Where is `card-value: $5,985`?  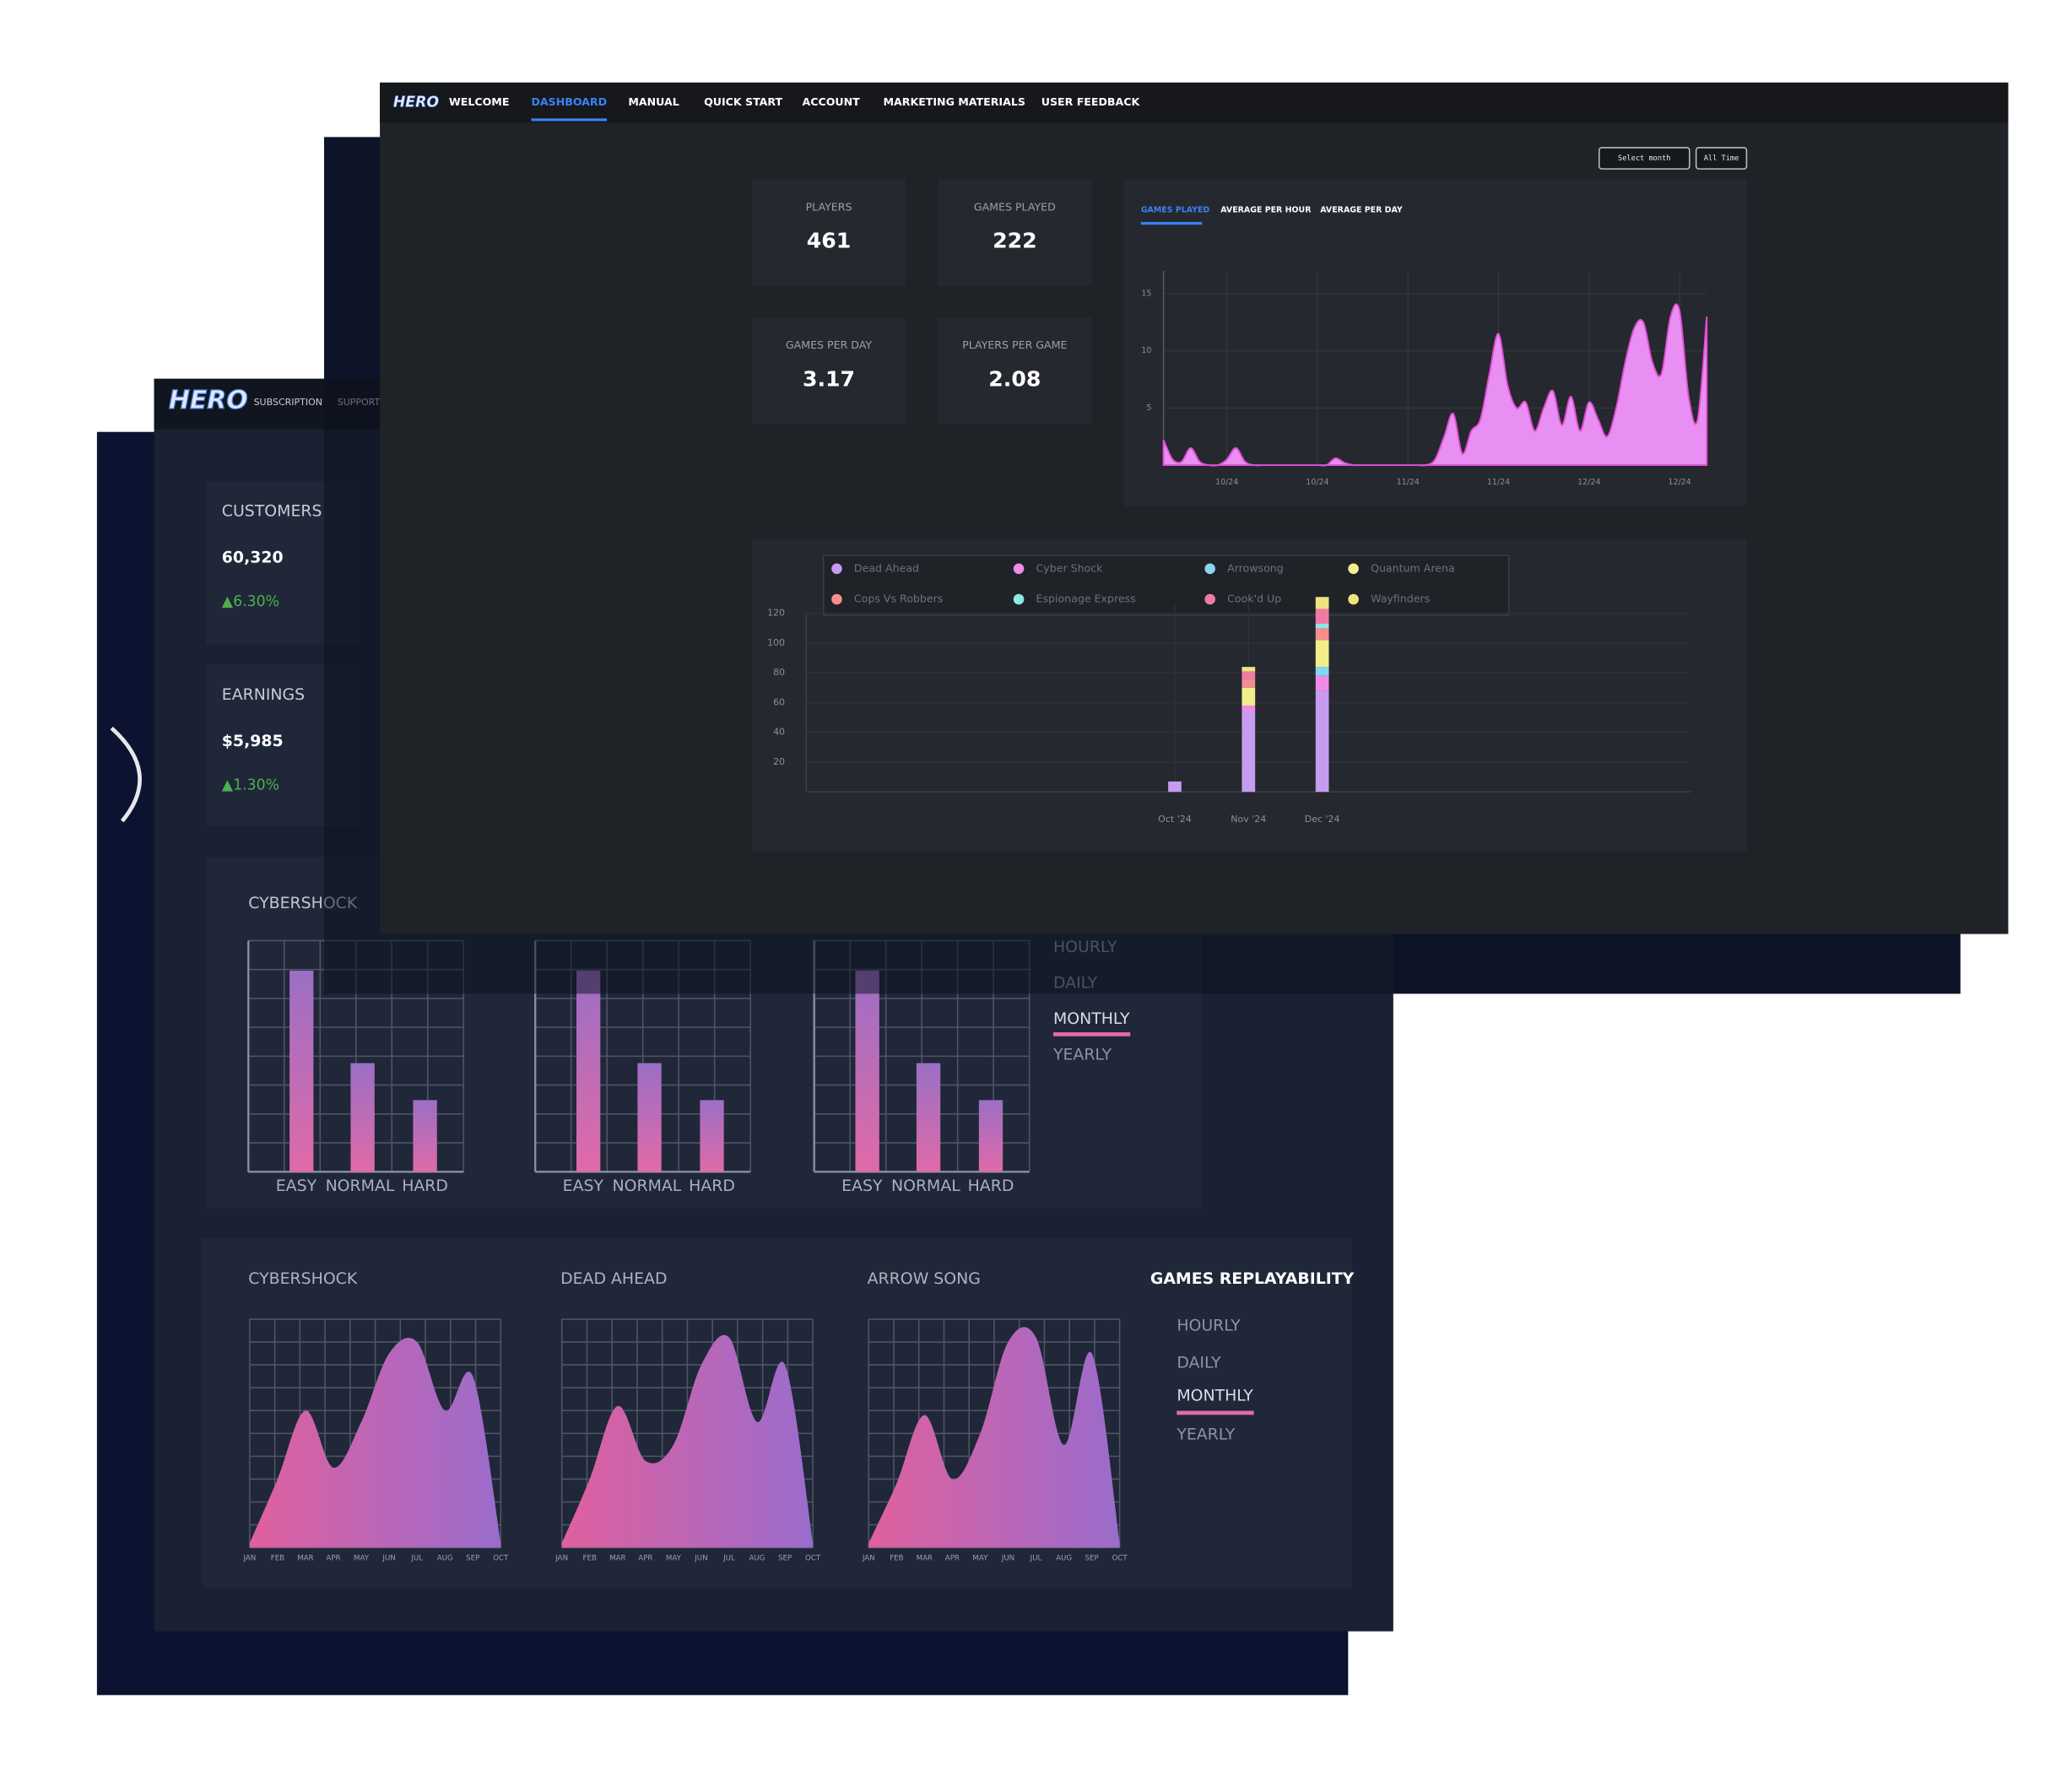
card-value: $5,985 is located at coordinates (253, 741).